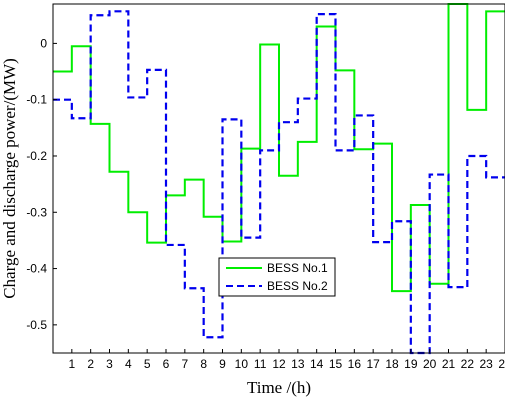 This screenshot has height=401, width=505. What do you see at coordinates (128, 364) in the screenshot?
I see `x-tick-label: 4` at bounding box center [128, 364].